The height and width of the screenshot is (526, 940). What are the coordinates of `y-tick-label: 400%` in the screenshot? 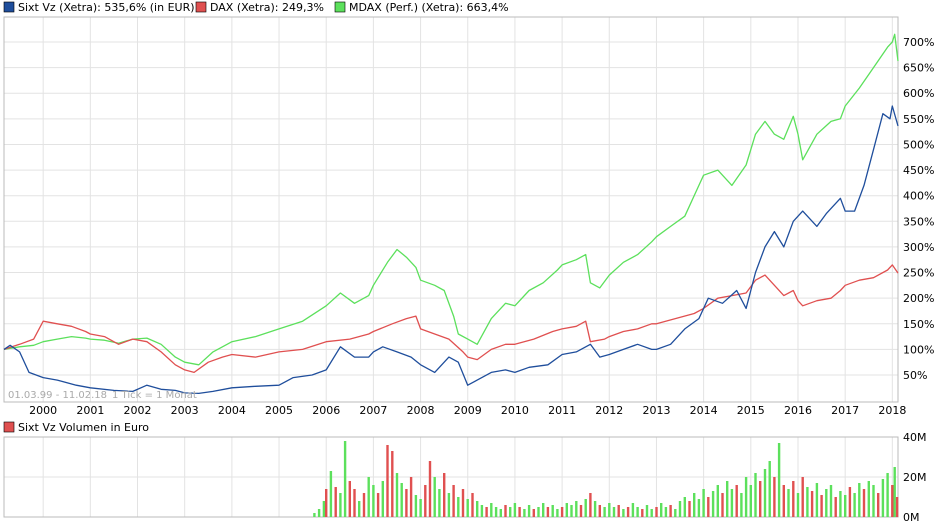 It's located at (918, 196).